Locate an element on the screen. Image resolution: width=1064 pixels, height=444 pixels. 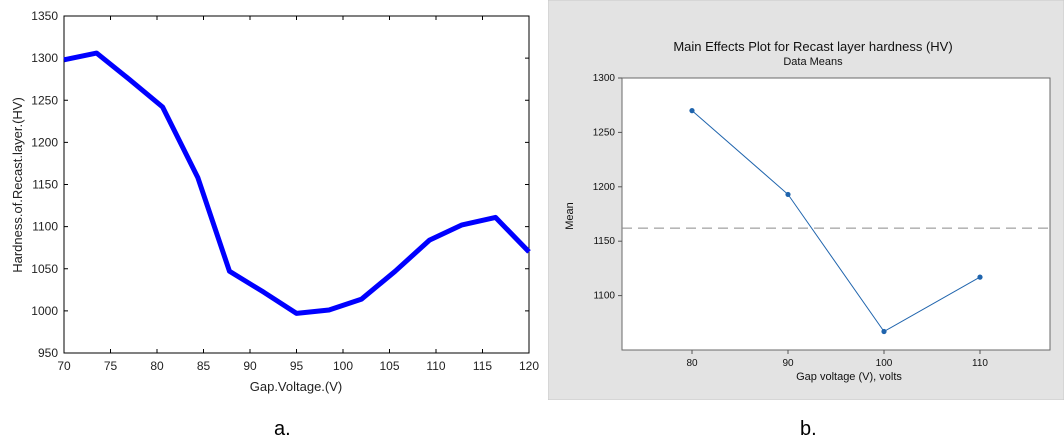
chart-a-ytick-label: 1300 is located at coordinates (44, 58).